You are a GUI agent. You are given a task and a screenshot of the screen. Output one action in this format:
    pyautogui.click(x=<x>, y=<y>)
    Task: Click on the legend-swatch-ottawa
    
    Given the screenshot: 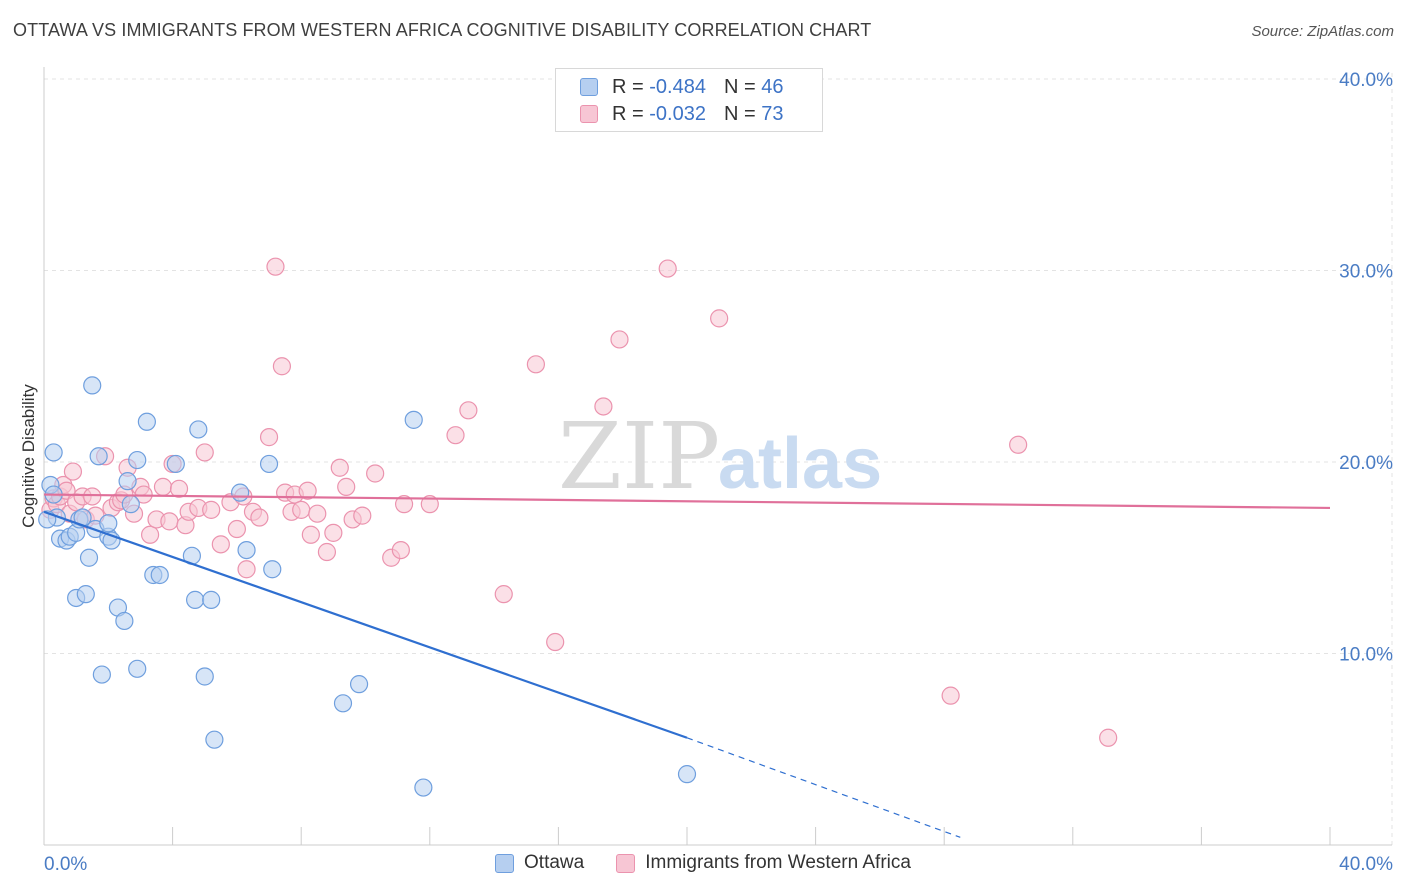 What is the action you would take?
    pyautogui.click(x=505, y=863)
    